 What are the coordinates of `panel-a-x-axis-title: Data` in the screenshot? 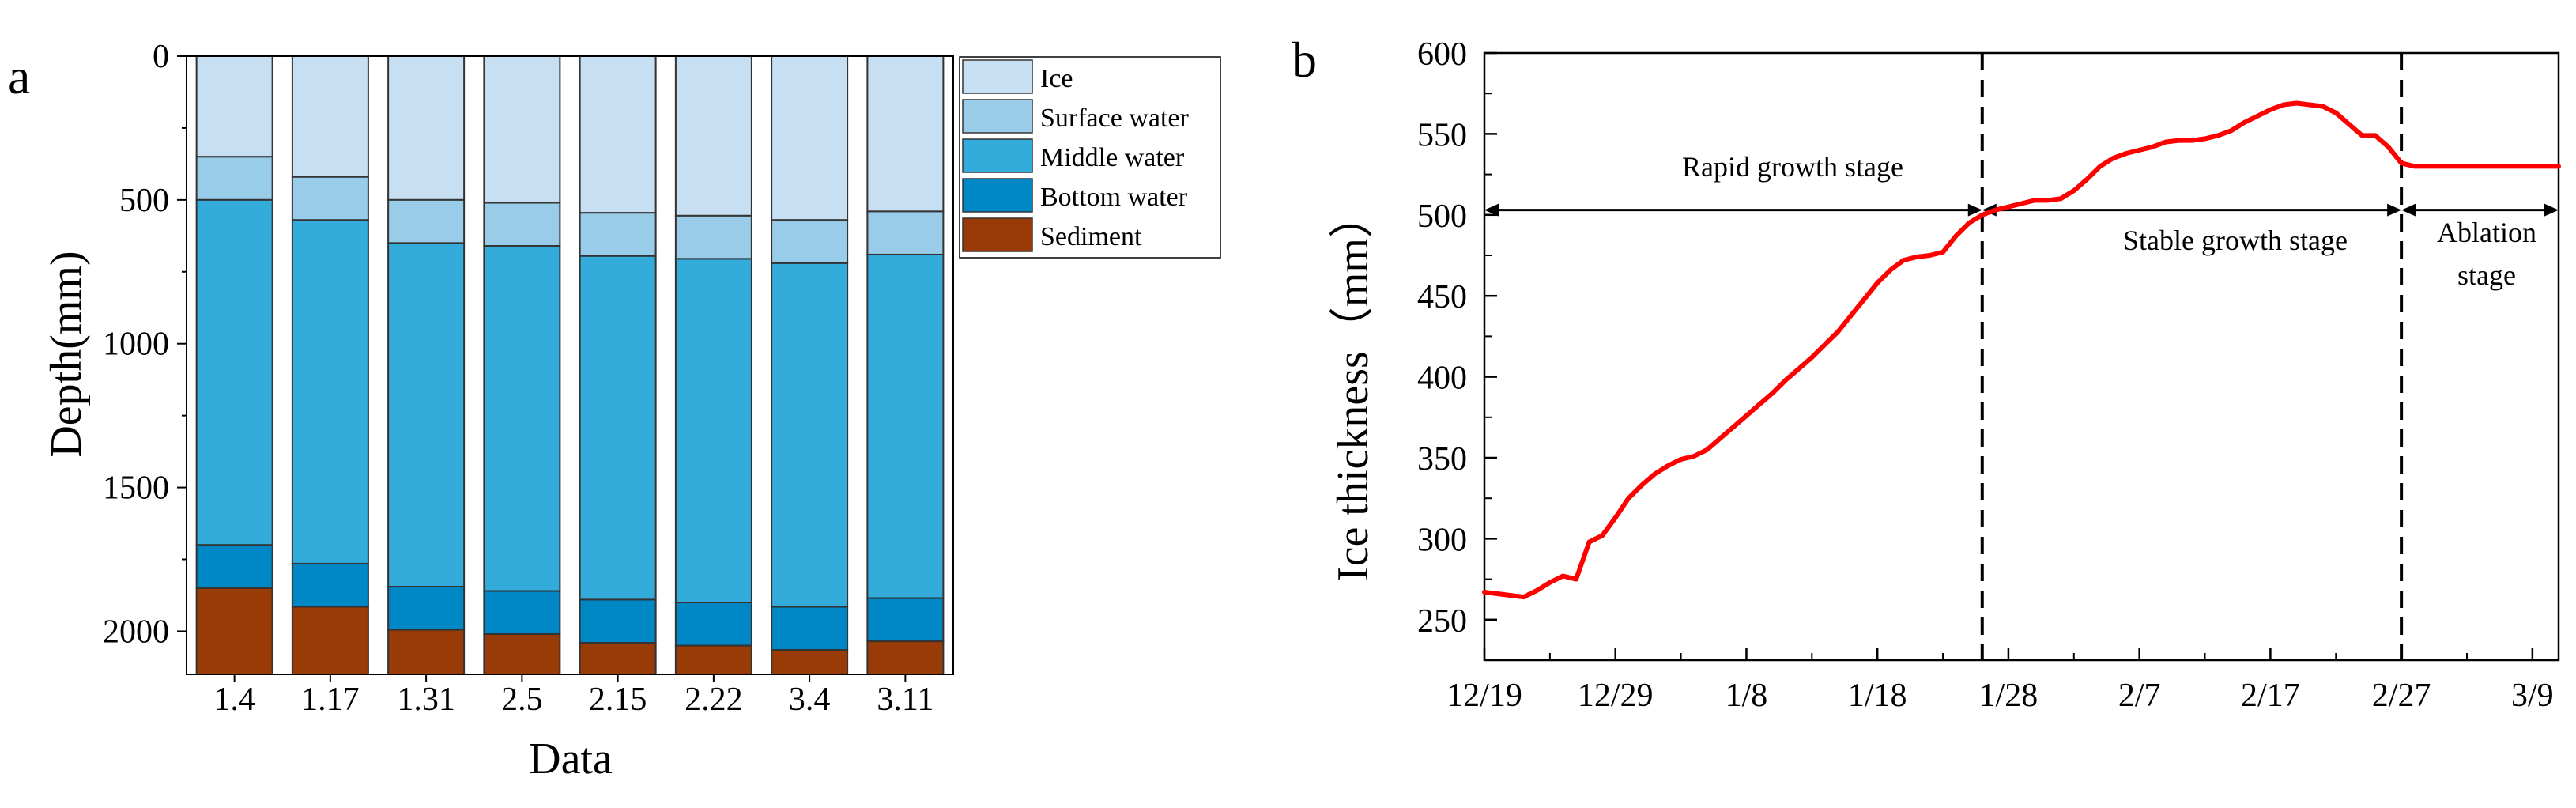 It's located at (571, 758).